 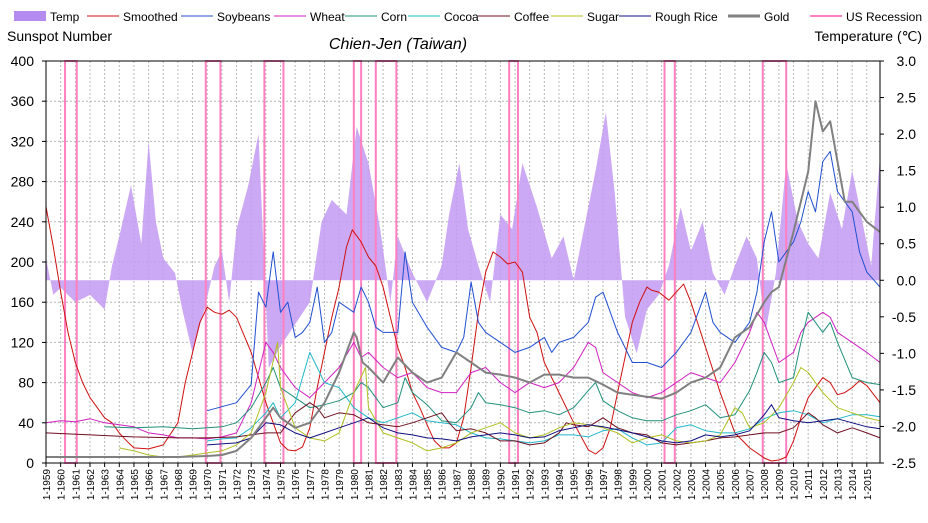 I want to click on y-right-tick-label: -1.5, so click(x=904, y=390).